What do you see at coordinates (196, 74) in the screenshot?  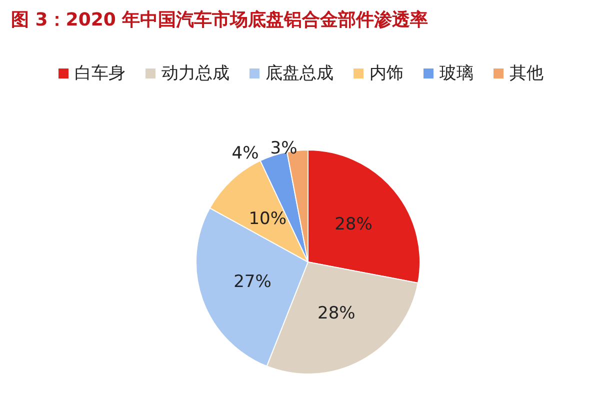 I see `legend-label: 动力总成` at bounding box center [196, 74].